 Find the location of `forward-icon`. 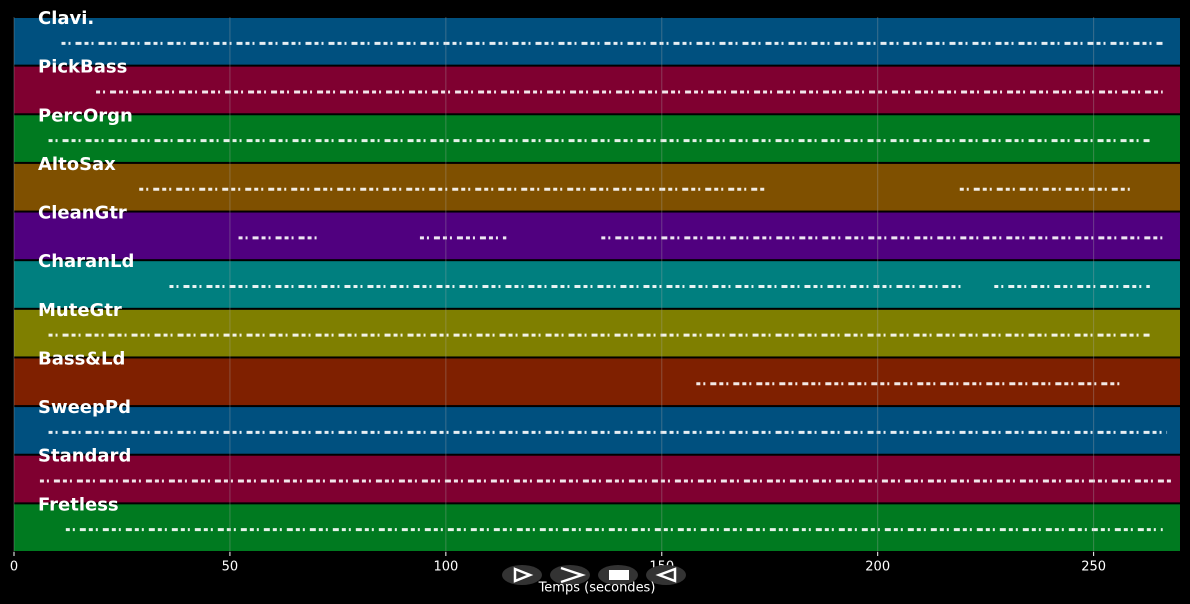

forward-icon is located at coordinates (573, 575).